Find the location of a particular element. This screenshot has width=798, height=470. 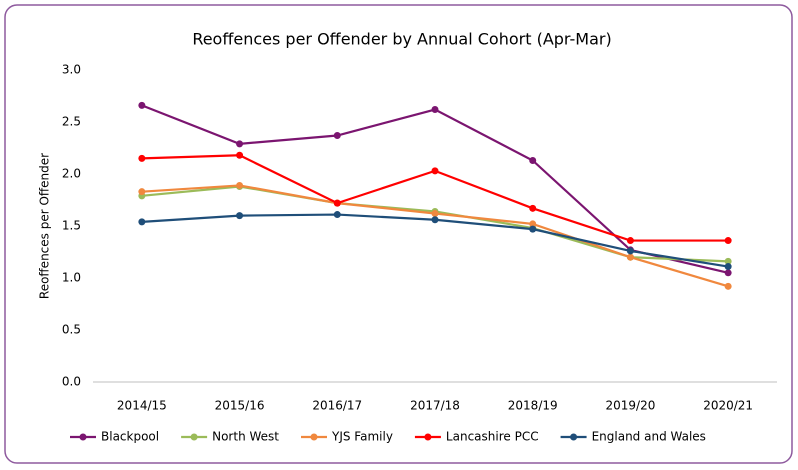

legend-label: Lancashire PCC is located at coordinates (492, 437).